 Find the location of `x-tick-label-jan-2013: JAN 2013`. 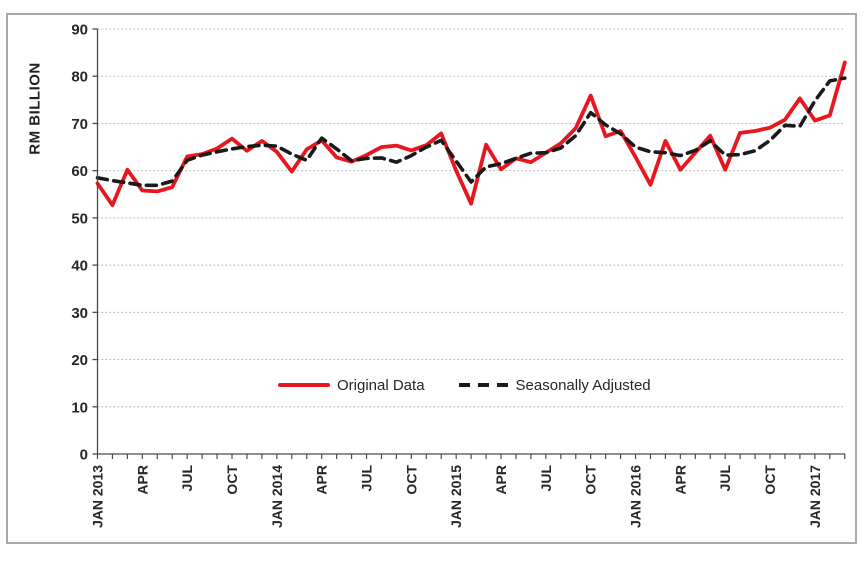

x-tick-label-jan-2013: JAN 2013 is located at coordinates (98, 496).